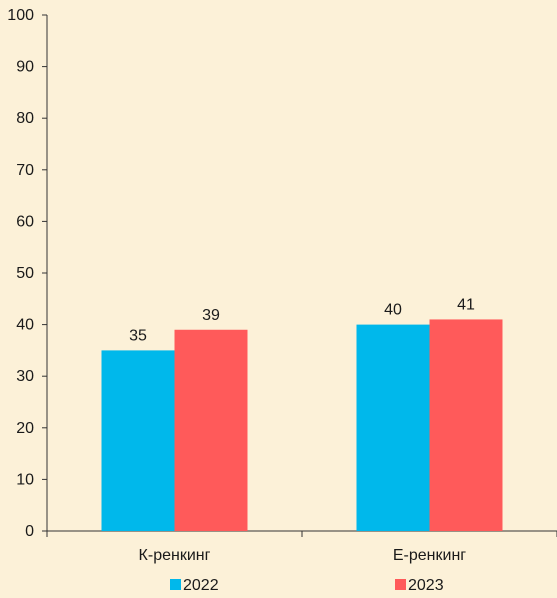  I want to click on y-tick-label: 100, so click(20, 15).